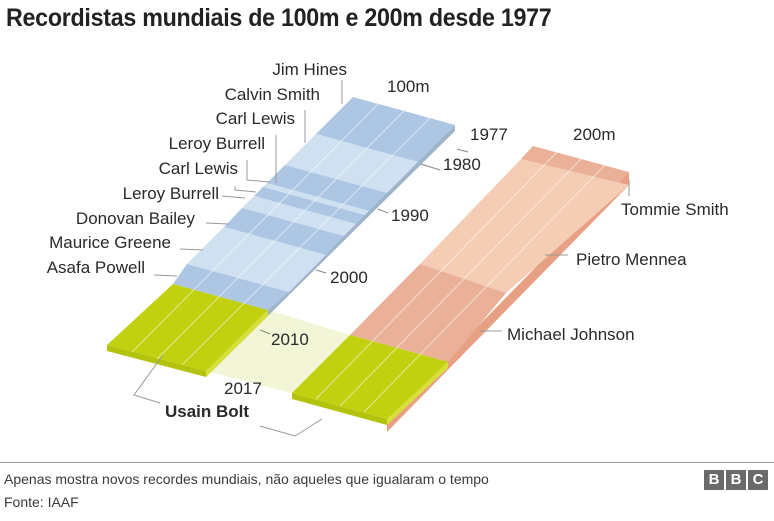  Describe the element at coordinates (198, 168) in the screenshot. I see `holder-100m-carl-lewis-2: Carl Lewis` at that location.